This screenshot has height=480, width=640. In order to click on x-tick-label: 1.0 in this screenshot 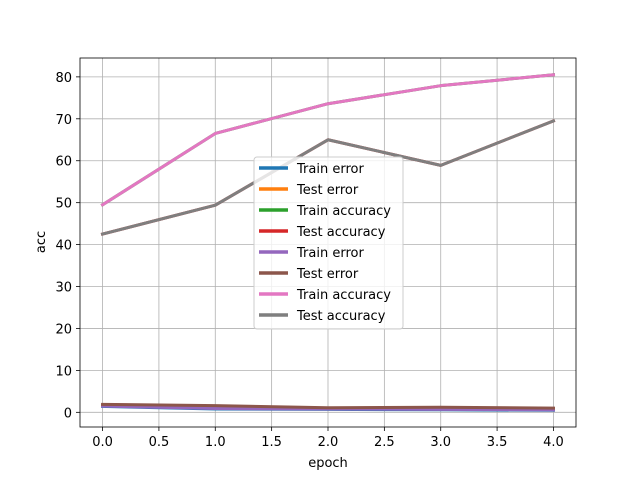, I will do `click(215, 442)`.